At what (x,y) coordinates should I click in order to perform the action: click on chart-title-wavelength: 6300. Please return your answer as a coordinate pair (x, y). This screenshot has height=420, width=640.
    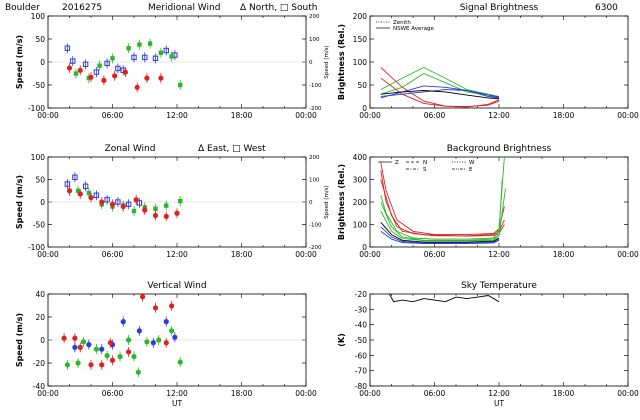
    Looking at the image, I should click on (606, 8).